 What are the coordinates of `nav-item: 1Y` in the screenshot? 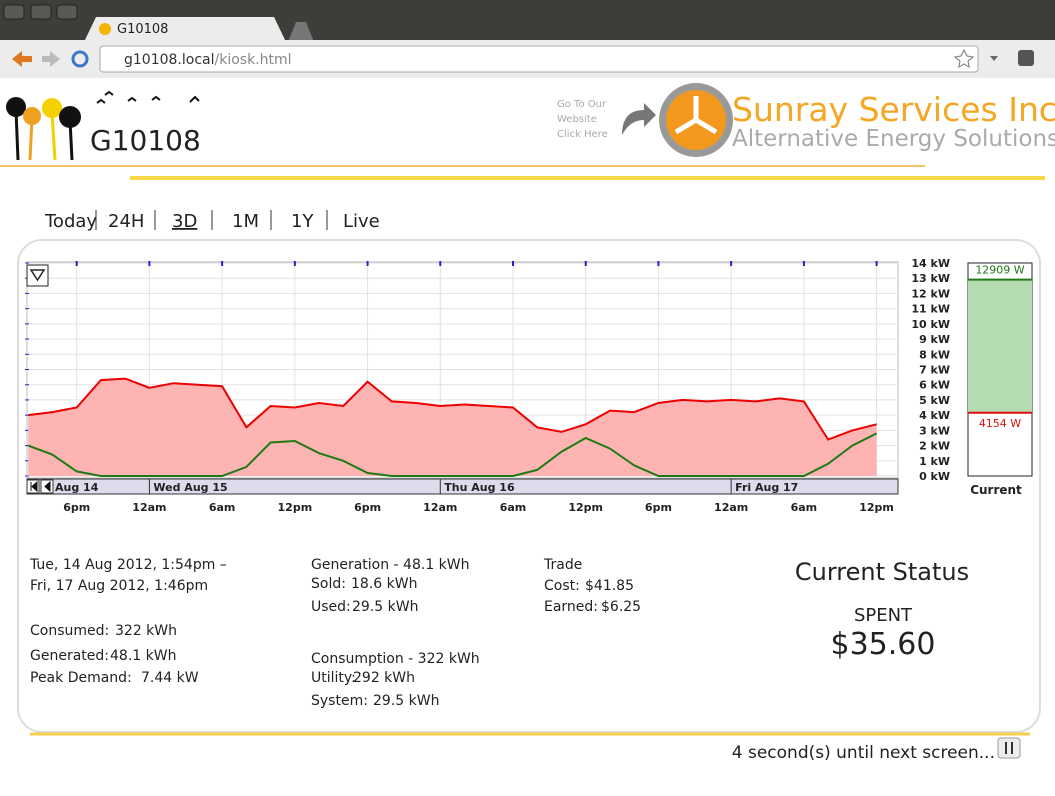 It's located at (302, 221).